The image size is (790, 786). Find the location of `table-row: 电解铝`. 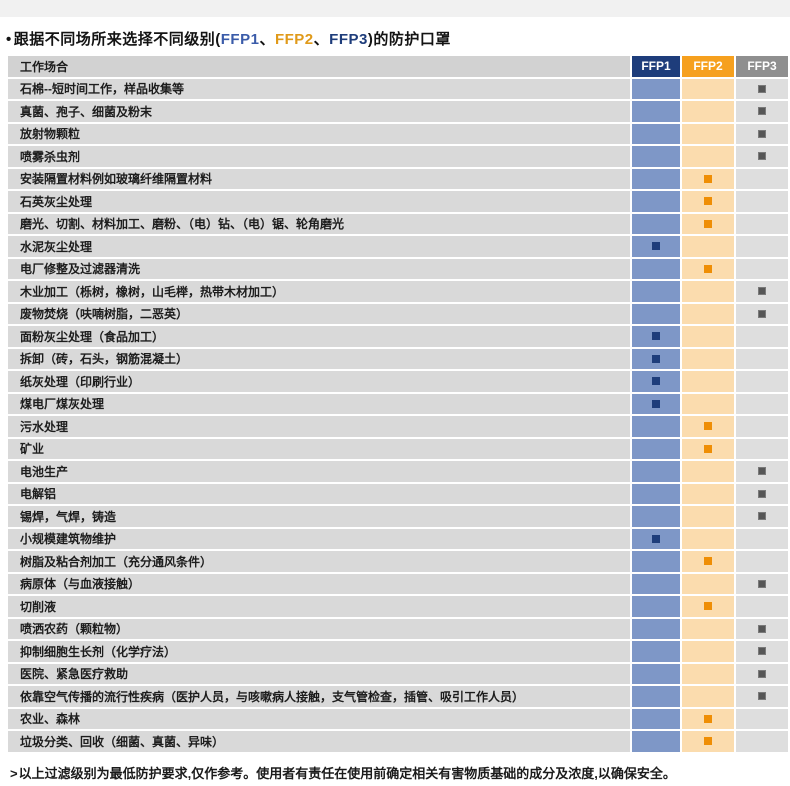

table-row: 电解铝 is located at coordinates (398, 494).